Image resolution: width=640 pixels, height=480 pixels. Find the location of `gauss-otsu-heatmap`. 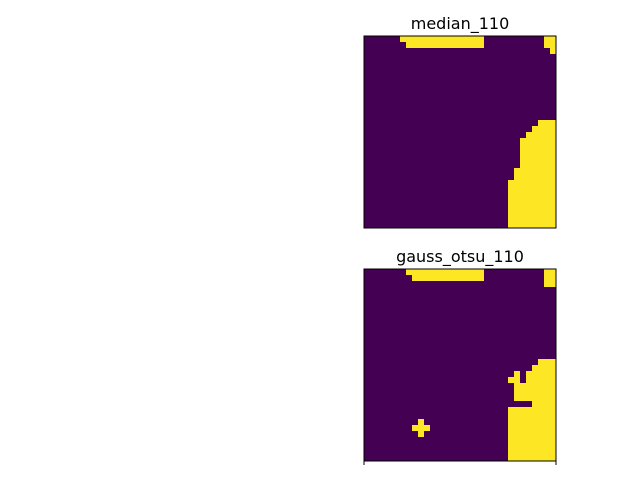

gauss-otsu-heatmap is located at coordinates (460, 365).